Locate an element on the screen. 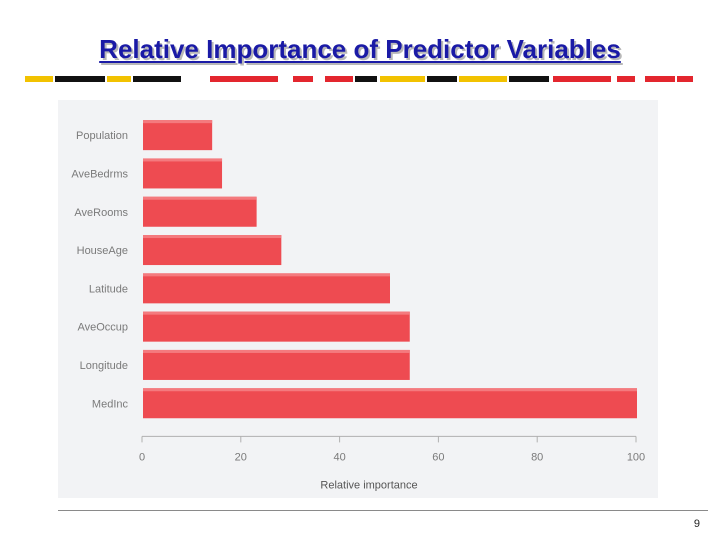 The image size is (720, 540). category-label: AveRooms is located at coordinates (101, 213).